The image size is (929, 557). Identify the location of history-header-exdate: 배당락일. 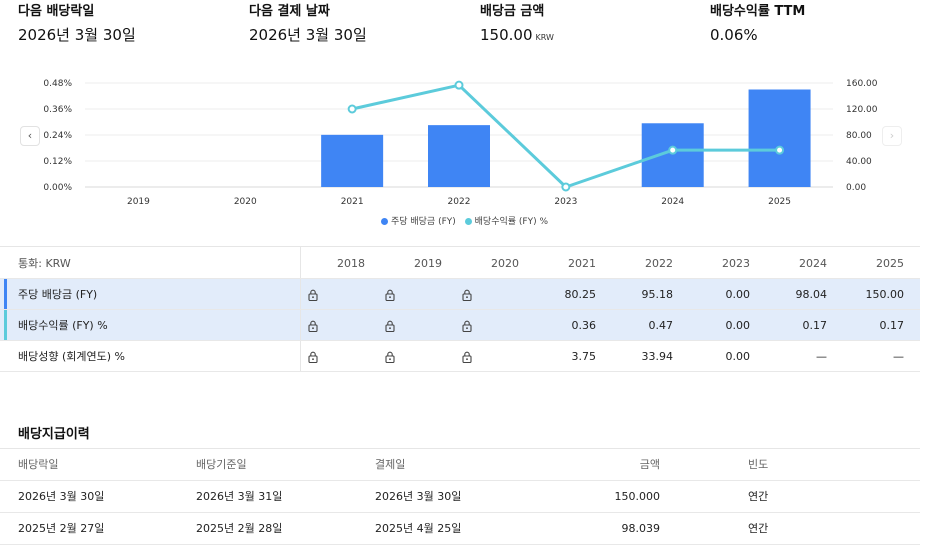
(38, 464).